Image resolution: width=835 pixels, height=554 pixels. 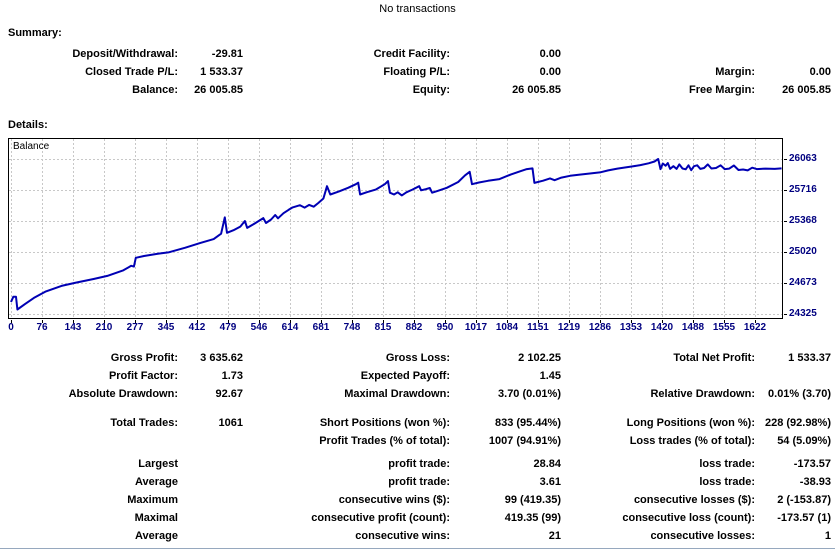 What do you see at coordinates (569, 327) in the screenshot?
I see `x-axis-tick-label: 1219` at bounding box center [569, 327].